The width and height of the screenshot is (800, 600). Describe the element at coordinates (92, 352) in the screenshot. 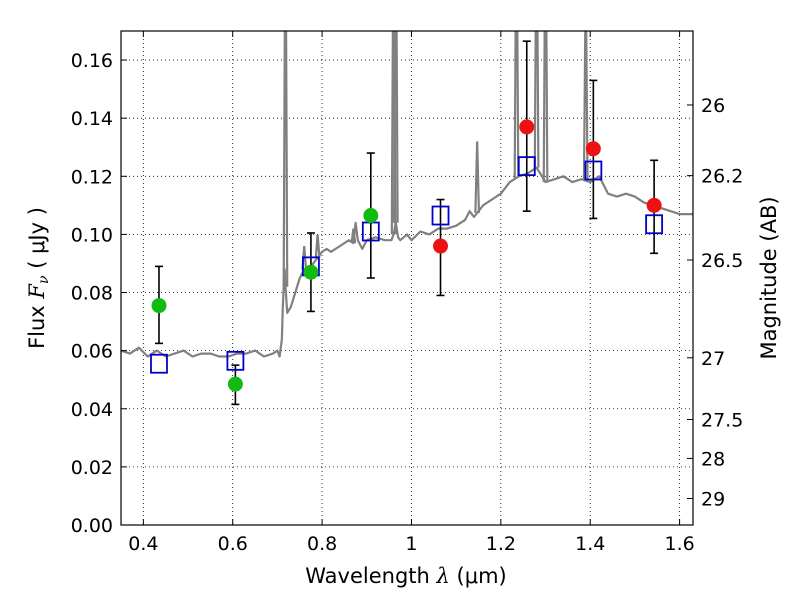

I see `y-tick-label: 0.06` at that location.